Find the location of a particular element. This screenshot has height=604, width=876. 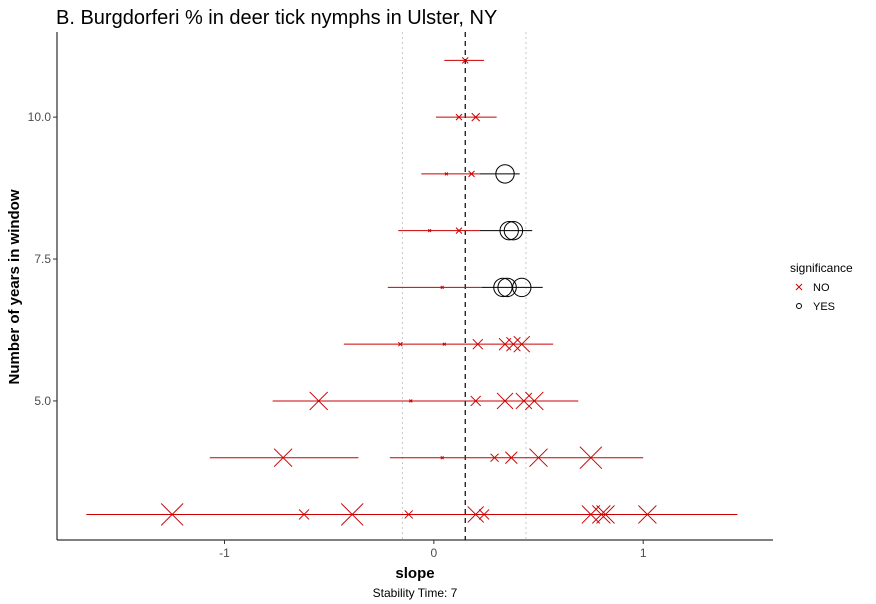

x-tick-label: 1 is located at coordinates (643, 553).